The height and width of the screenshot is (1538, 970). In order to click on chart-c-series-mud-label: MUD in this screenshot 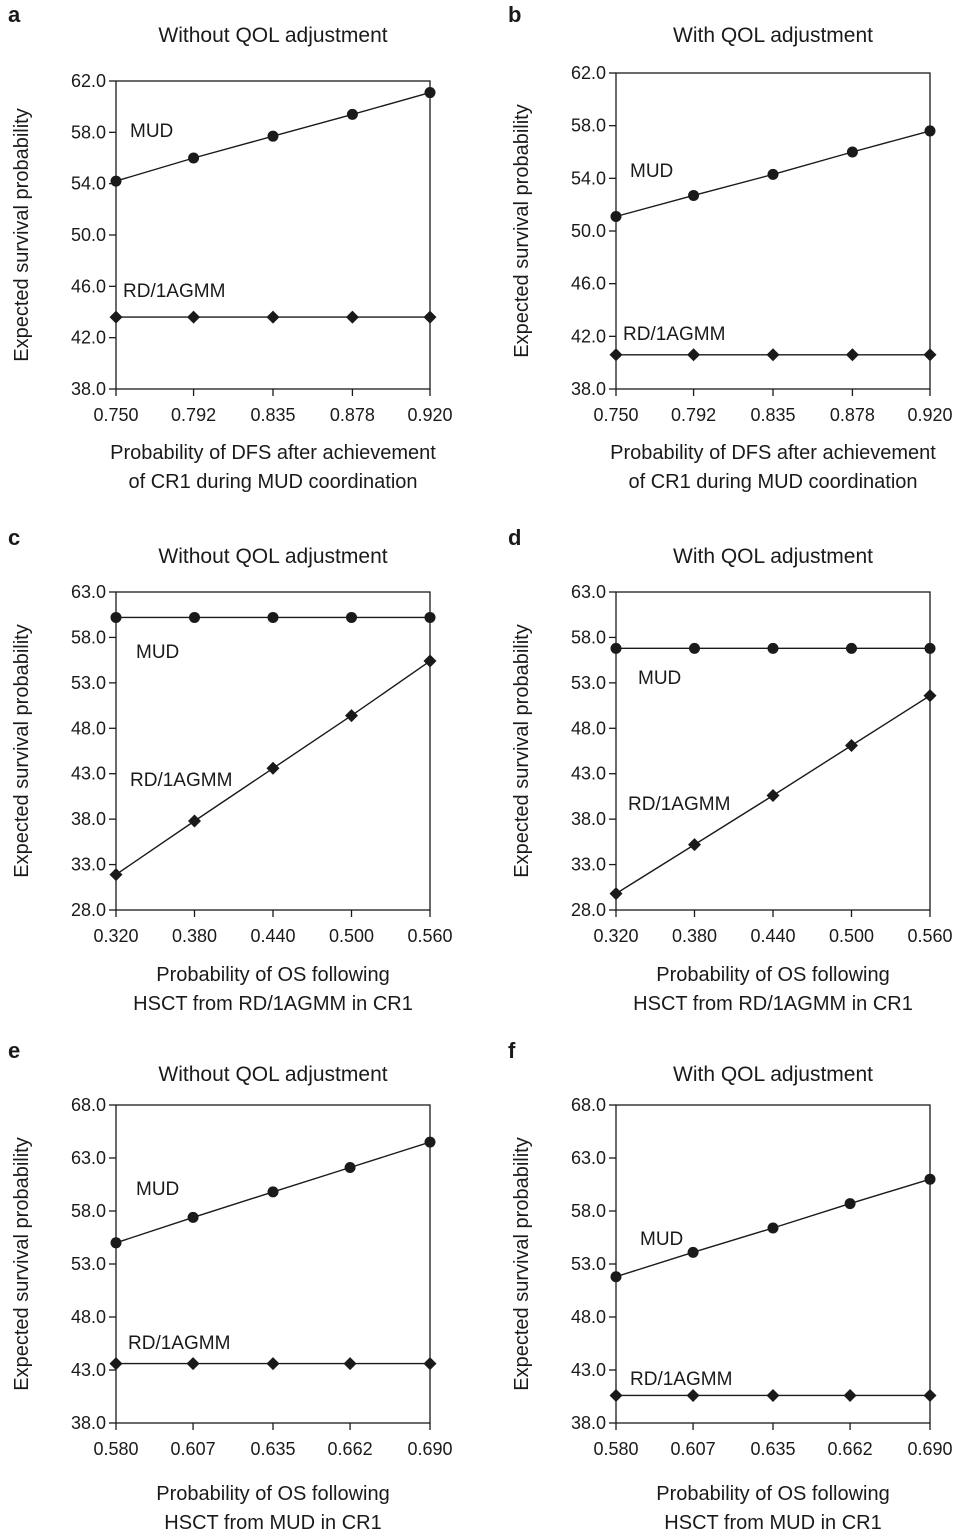, I will do `click(157, 652)`.